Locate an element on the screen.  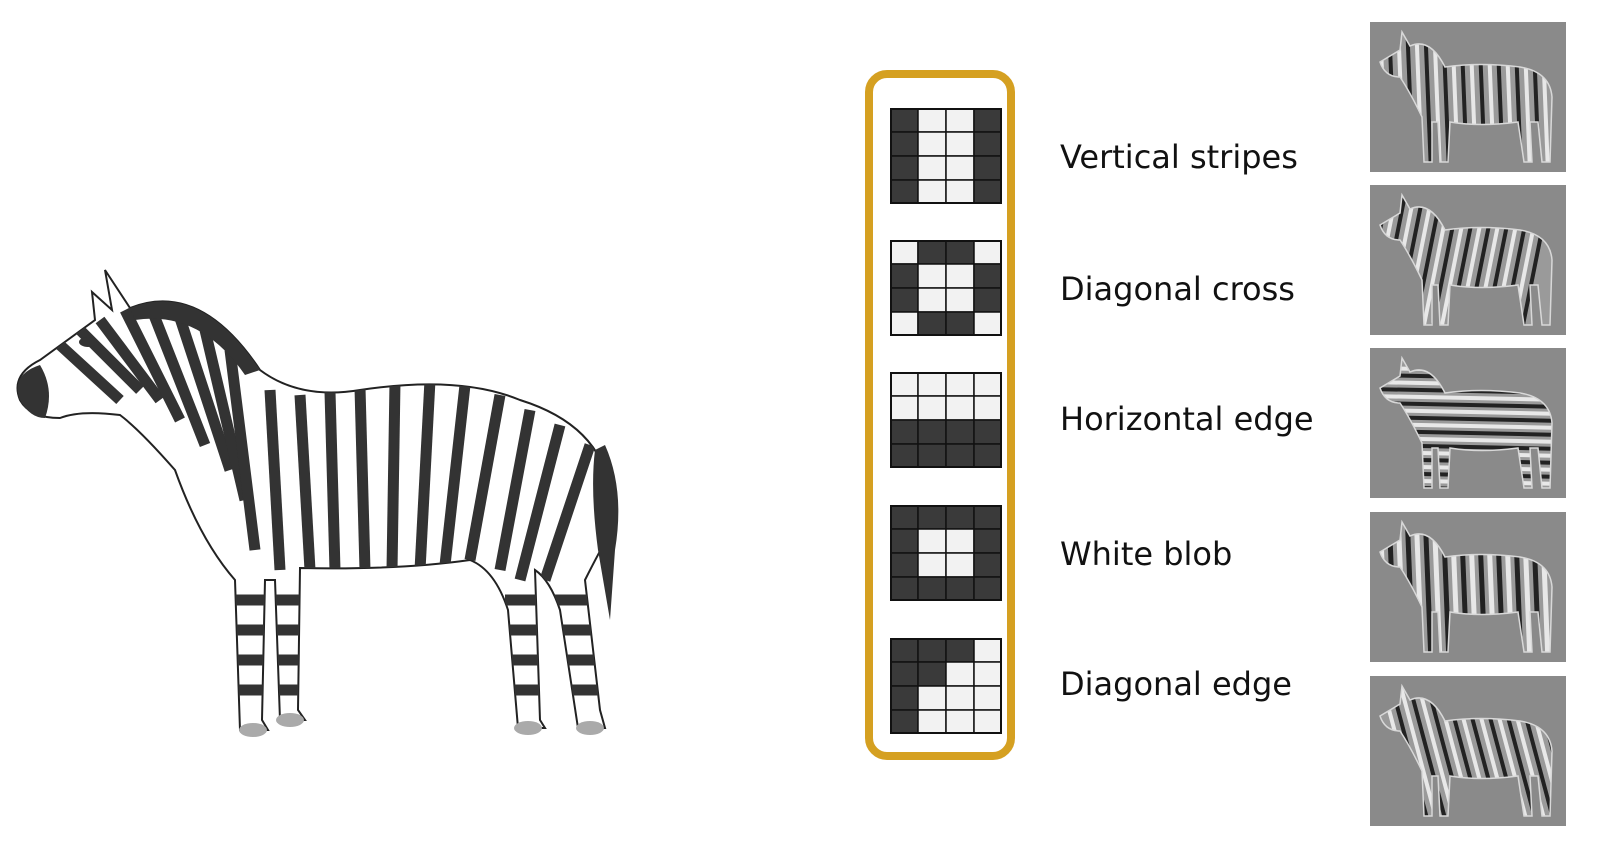
kernel-column-frame is located at coordinates (940, 415).